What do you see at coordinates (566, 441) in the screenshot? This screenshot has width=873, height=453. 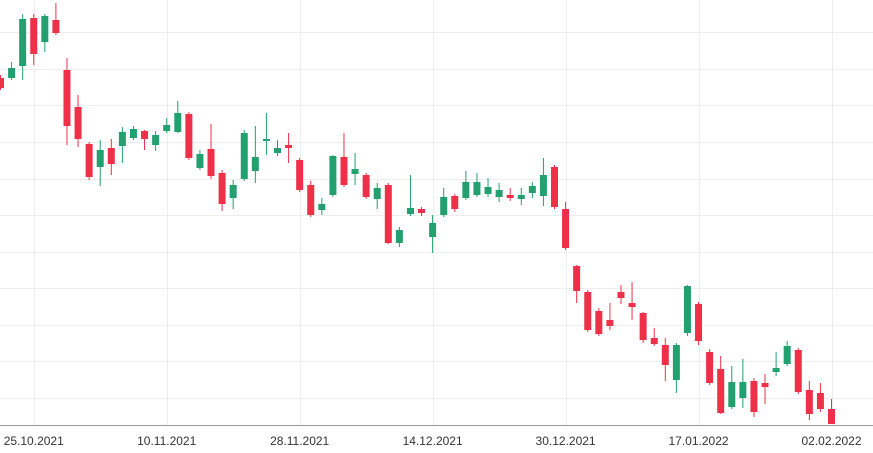 I see `x-tick-label: 30.12.2021` at bounding box center [566, 441].